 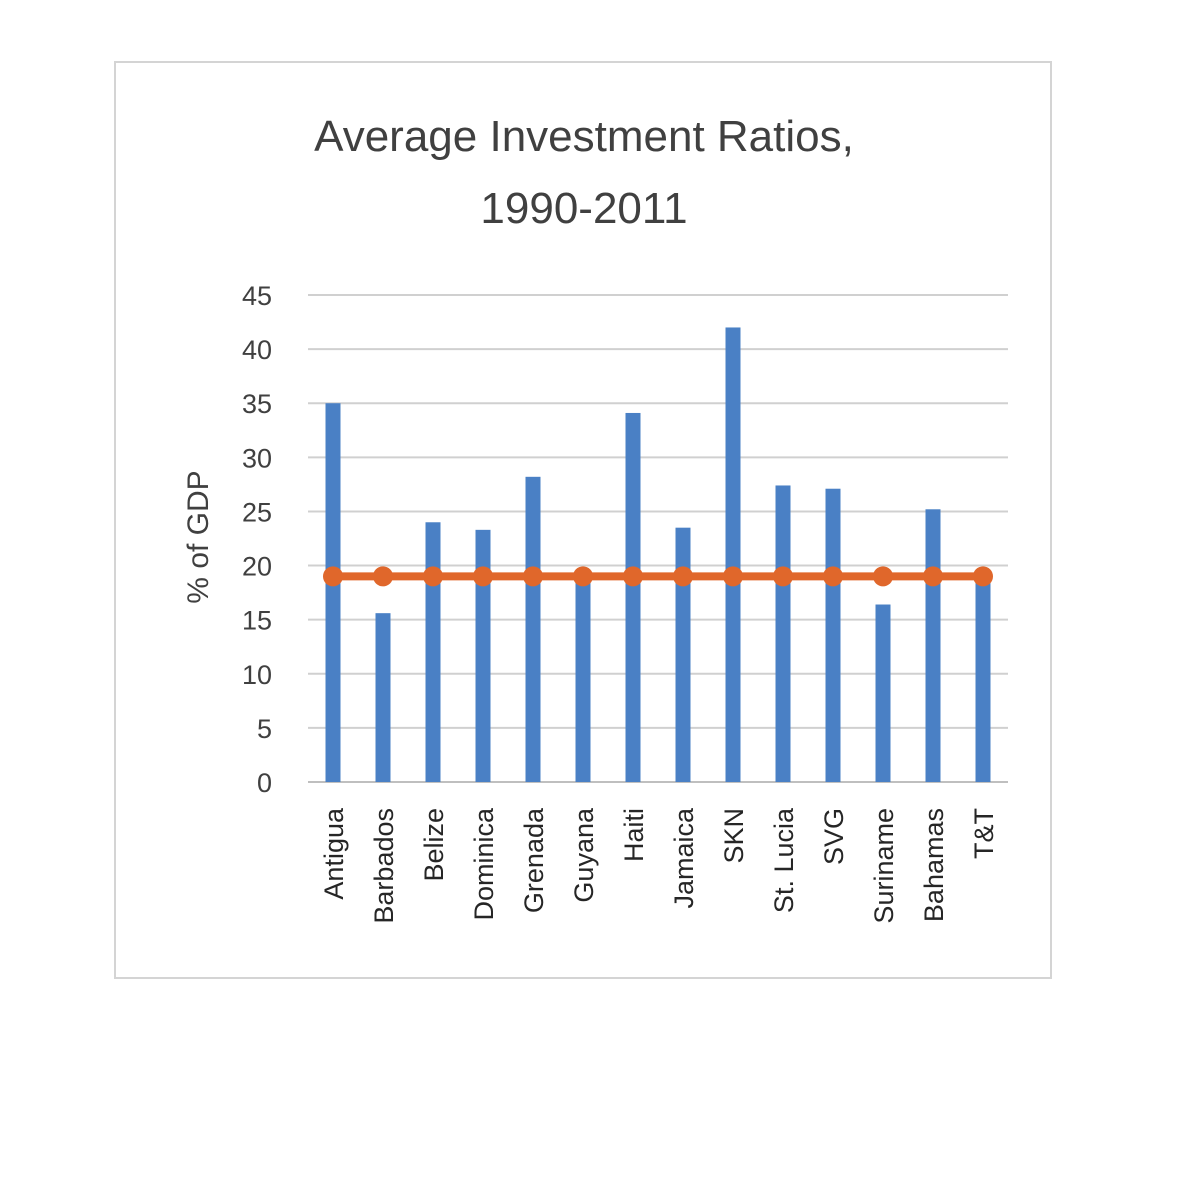 I want to click on line-marker-jamaica, so click(x=683, y=576).